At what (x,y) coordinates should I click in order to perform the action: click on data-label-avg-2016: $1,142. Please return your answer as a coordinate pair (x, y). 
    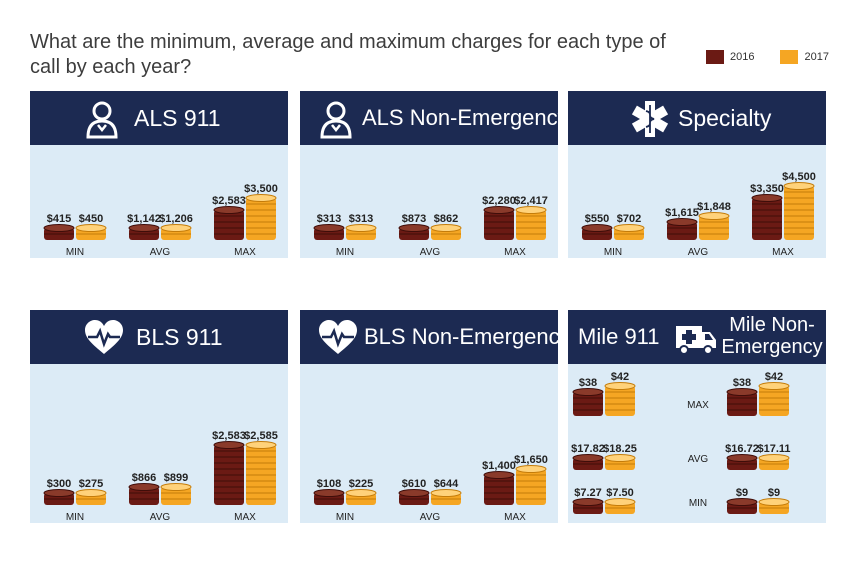
    Looking at the image, I should click on (144, 219).